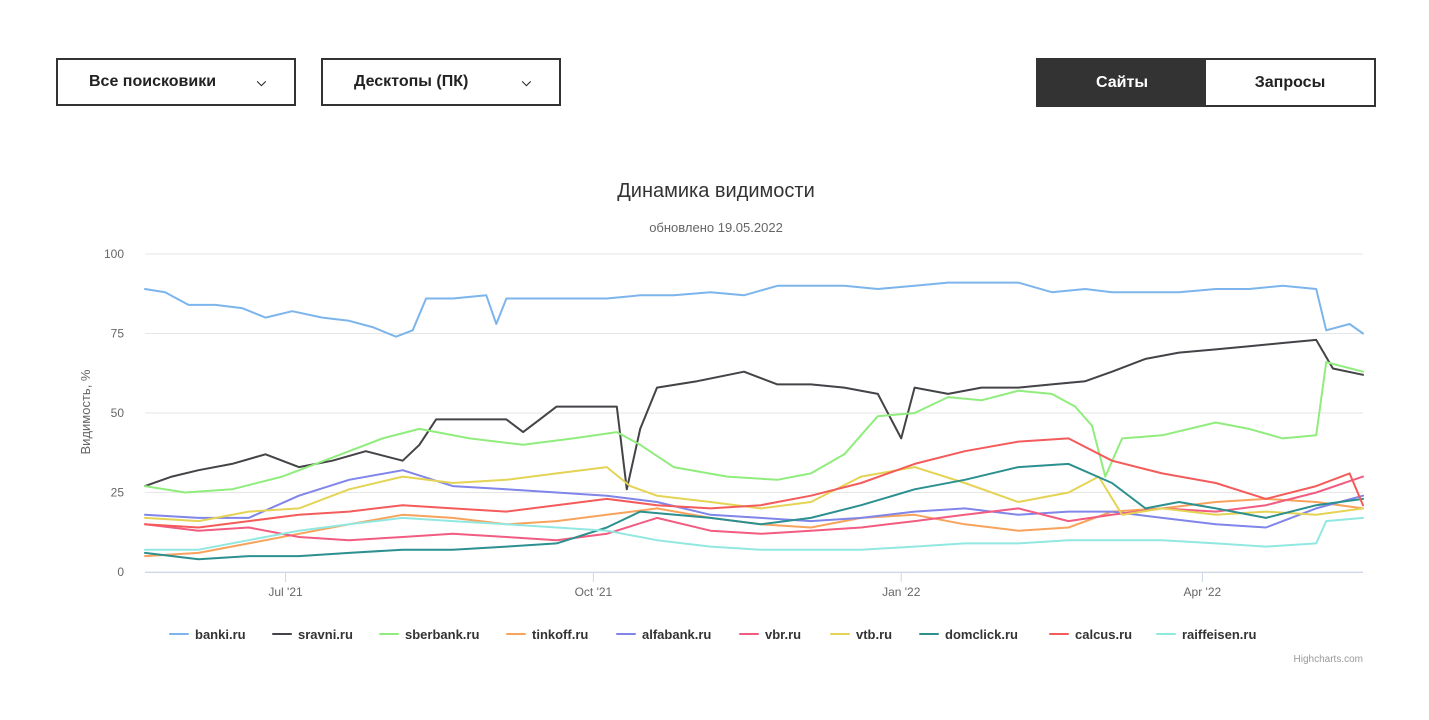  Describe the element at coordinates (411, 81) in the screenshot. I see `device-select-value: Десктопы (ПК)` at that location.